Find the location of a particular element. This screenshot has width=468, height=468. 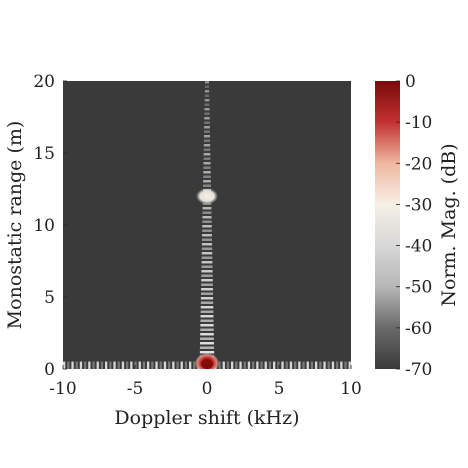

x-axis-label: Doppler shift (kHz) is located at coordinates (206, 418).